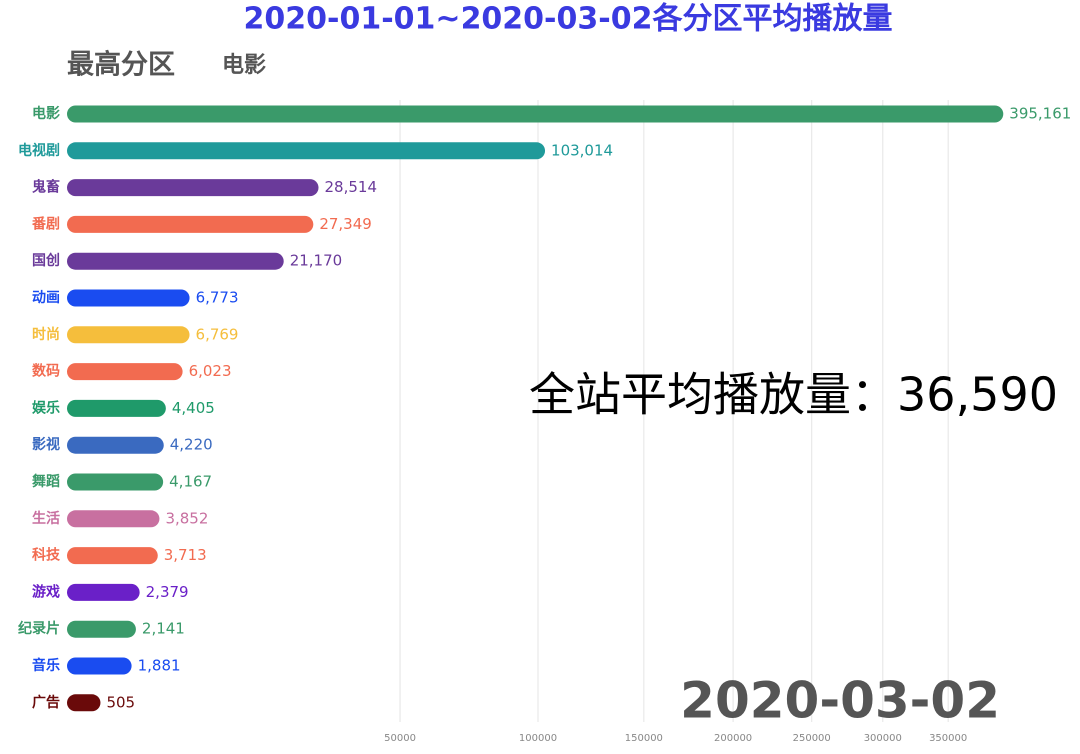 The height and width of the screenshot is (754, 1080). I want to click on y-tick-label: 影视, so click(46, 444).